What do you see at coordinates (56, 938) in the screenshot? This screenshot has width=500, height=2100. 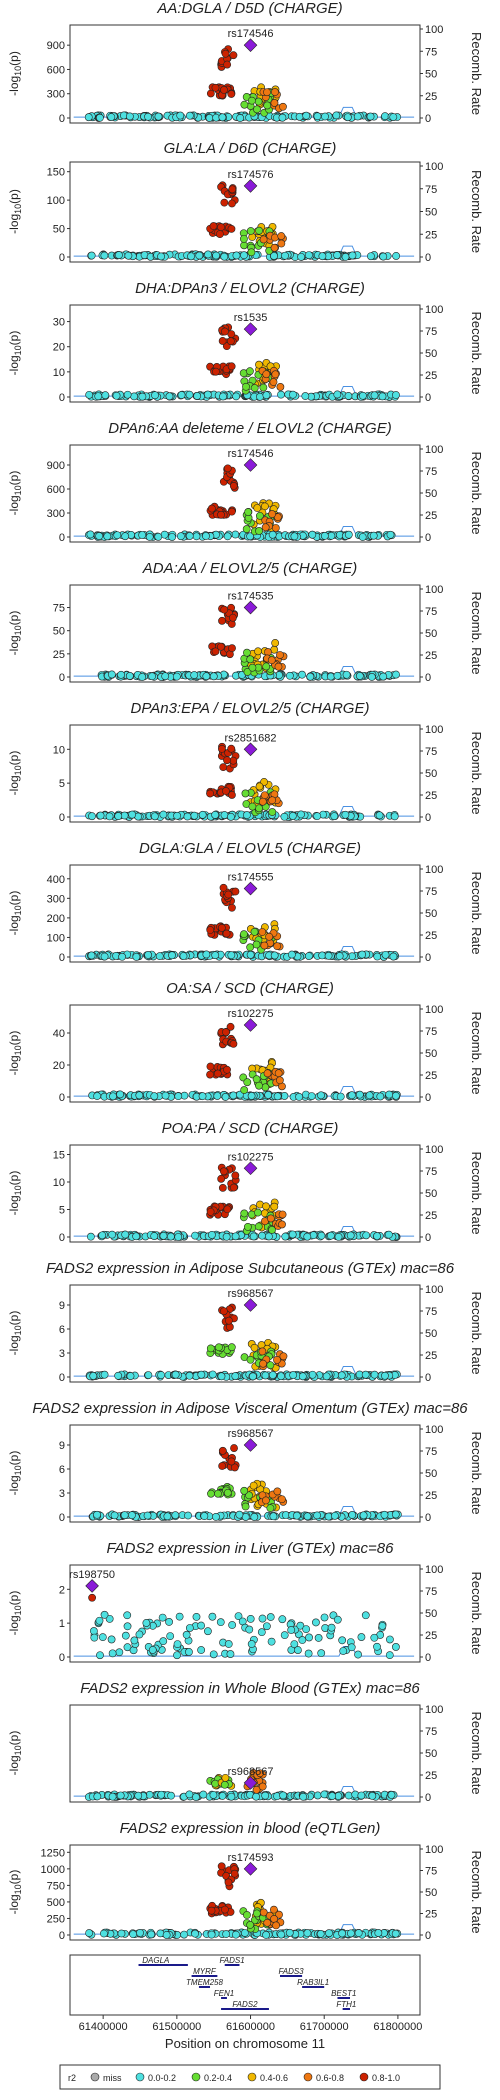 I see `y-tick-label: 100` at bounding box center [56, 938].